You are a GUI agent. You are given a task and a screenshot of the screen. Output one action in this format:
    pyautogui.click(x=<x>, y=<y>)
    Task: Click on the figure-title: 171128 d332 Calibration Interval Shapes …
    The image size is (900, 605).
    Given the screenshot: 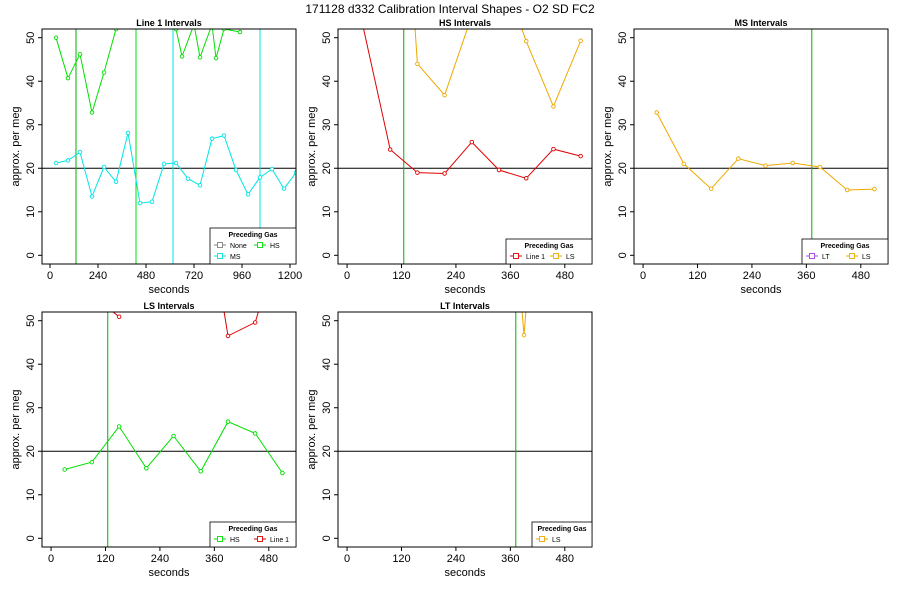 What is the action you would take?
    pyautogui.click(x=450, y=9)
    